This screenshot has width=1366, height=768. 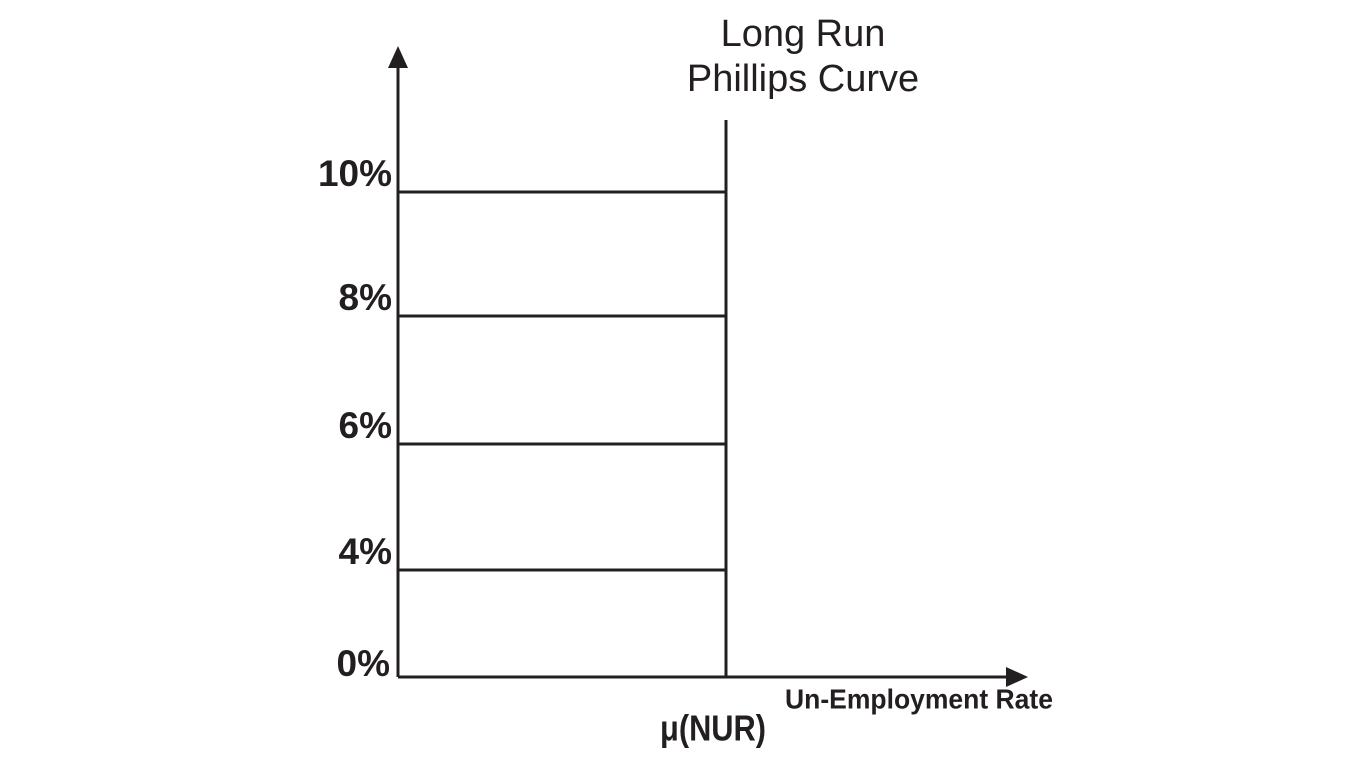 What do you see at coordinates (803, 34) in the screenshot?
I see `title-line: Long Run` at bounding box center [803, 34].